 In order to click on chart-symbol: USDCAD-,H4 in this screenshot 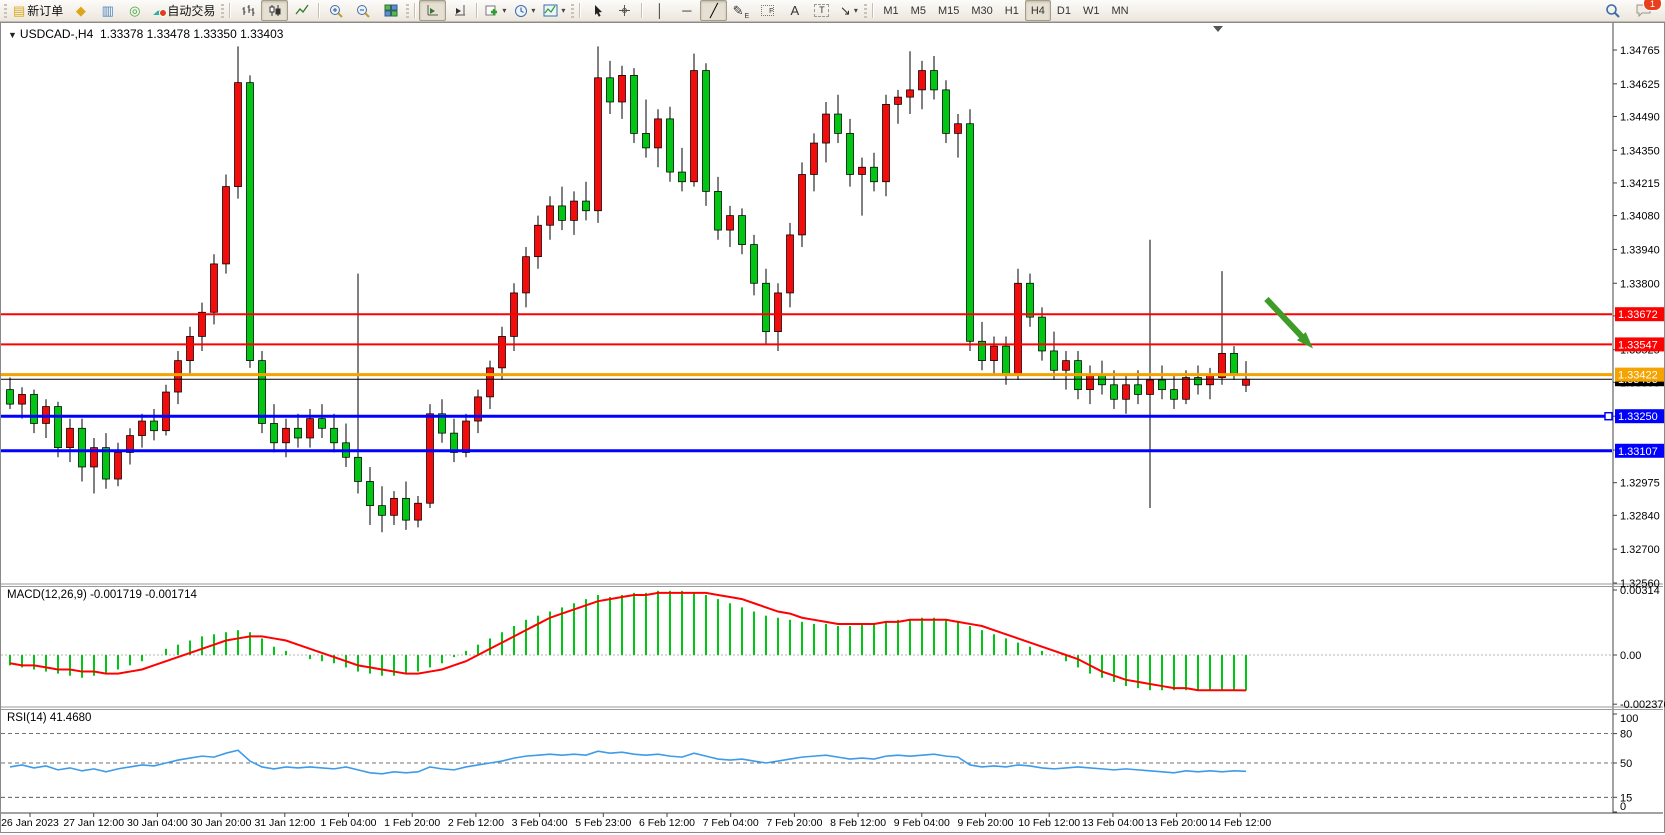, I will do `click(56, 34)`.